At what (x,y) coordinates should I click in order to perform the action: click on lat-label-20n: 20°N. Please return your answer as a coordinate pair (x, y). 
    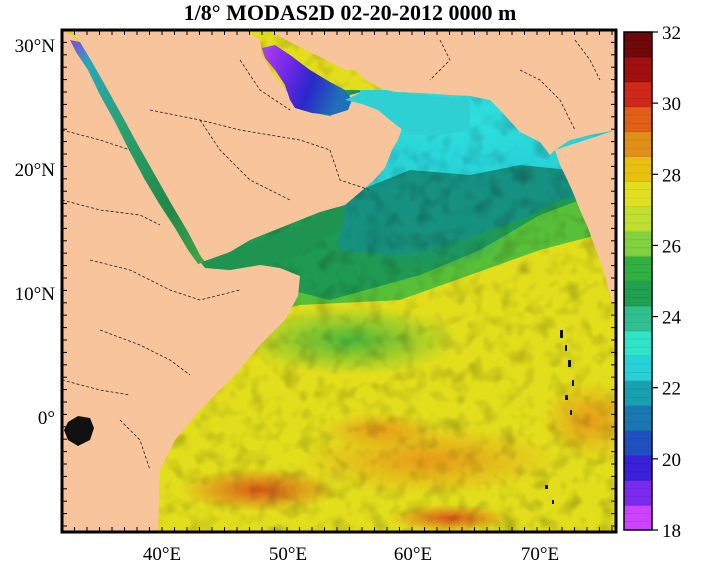
    Looking at the image, I should click on (35, 170).